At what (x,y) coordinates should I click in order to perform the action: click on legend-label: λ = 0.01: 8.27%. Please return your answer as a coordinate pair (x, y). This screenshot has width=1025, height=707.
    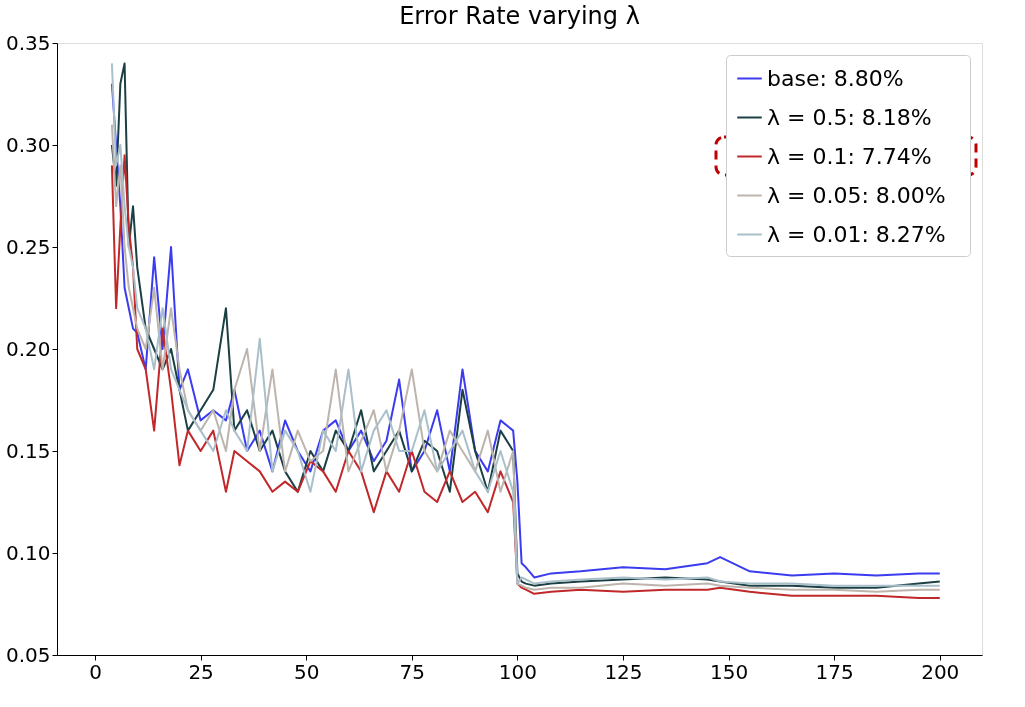
    Looking at the image, I should click on (856, 234).